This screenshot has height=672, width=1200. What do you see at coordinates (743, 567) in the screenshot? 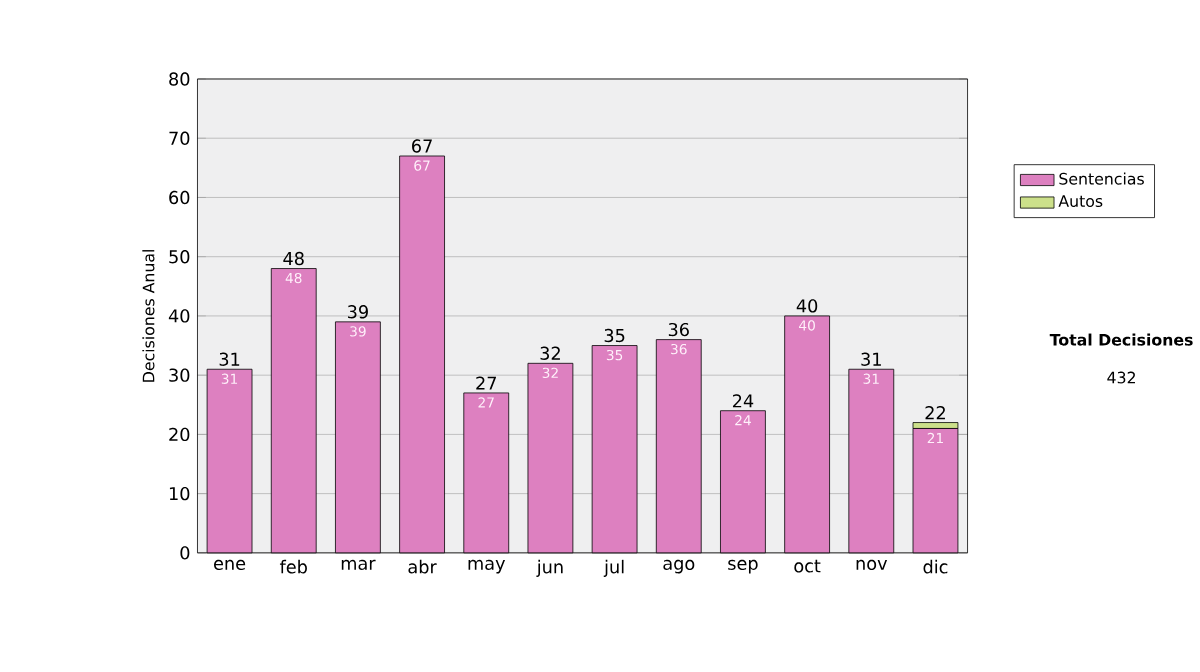
I see `x-tick-label: sep` at bounding box center [743, 567].